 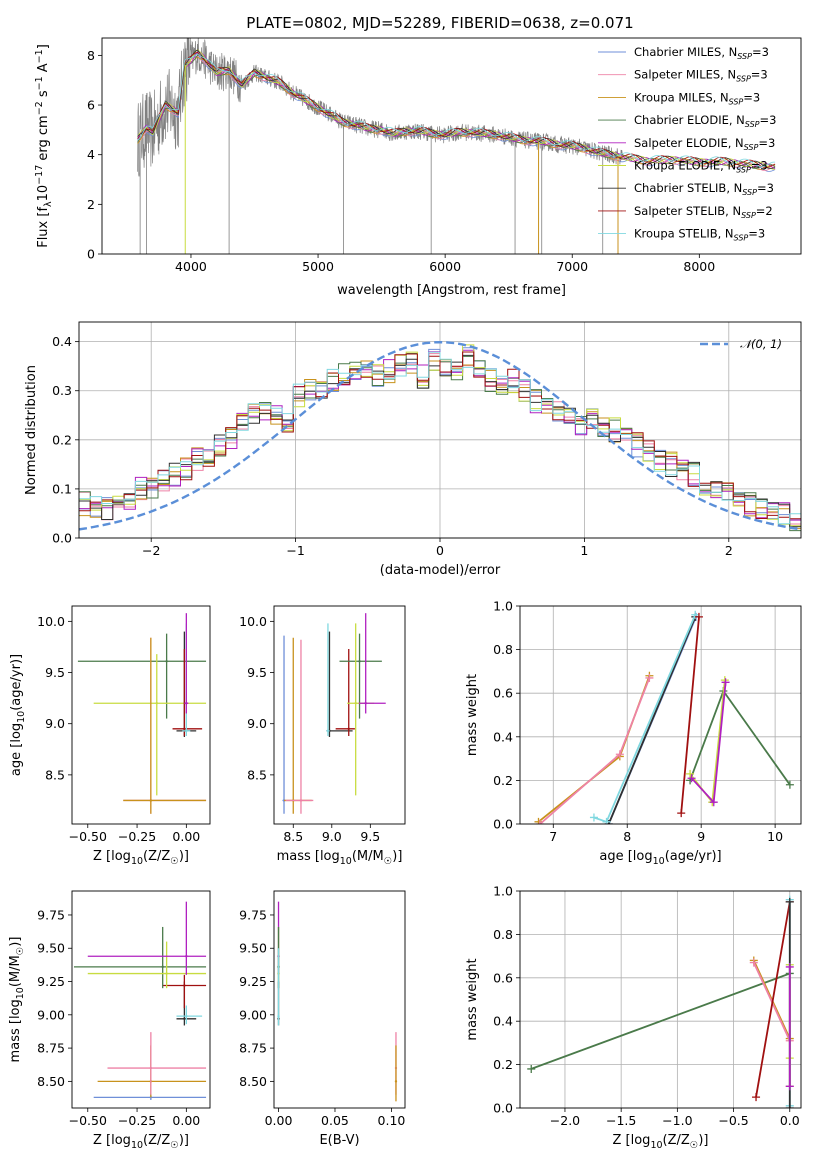 What do you see at coordinates (761, 344) in the screenshot?
I see `legend-label: 𝒩(0, 1)` at bounding box center [761, 344].